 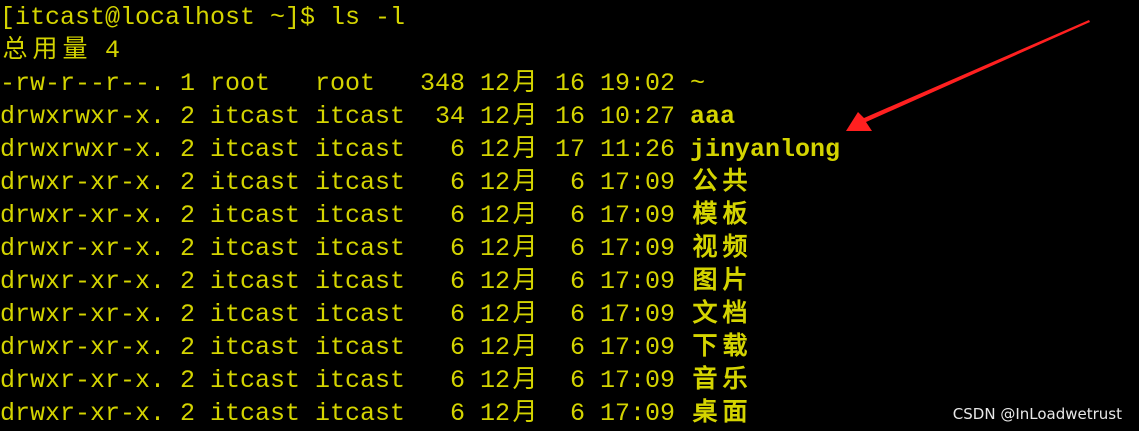 I want to click on arrow-shape, so click(x=968, y=75).